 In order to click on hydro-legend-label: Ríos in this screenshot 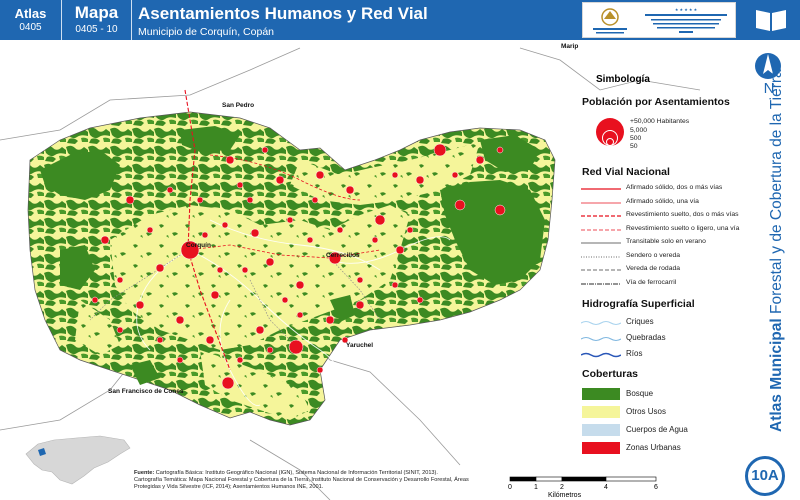, I will do `click(634, 353)`.